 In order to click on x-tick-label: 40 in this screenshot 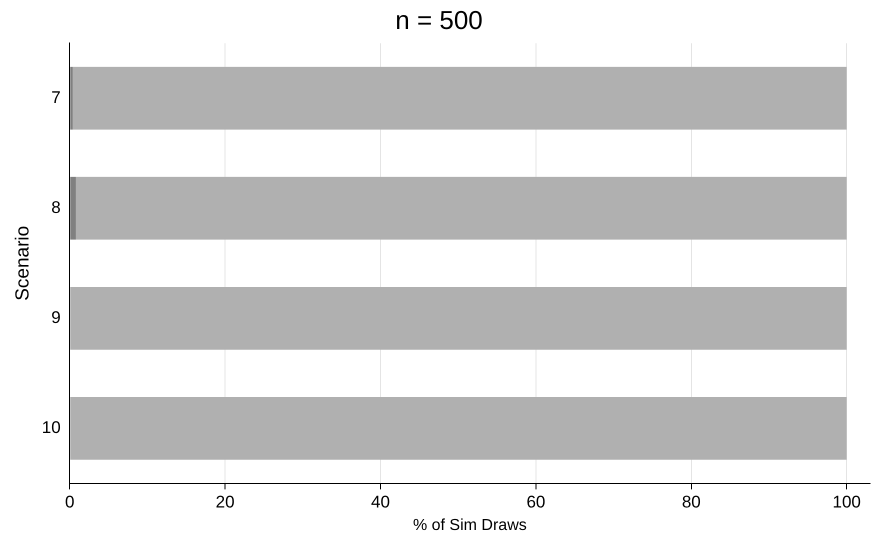, I will do `click(380, 502)`.